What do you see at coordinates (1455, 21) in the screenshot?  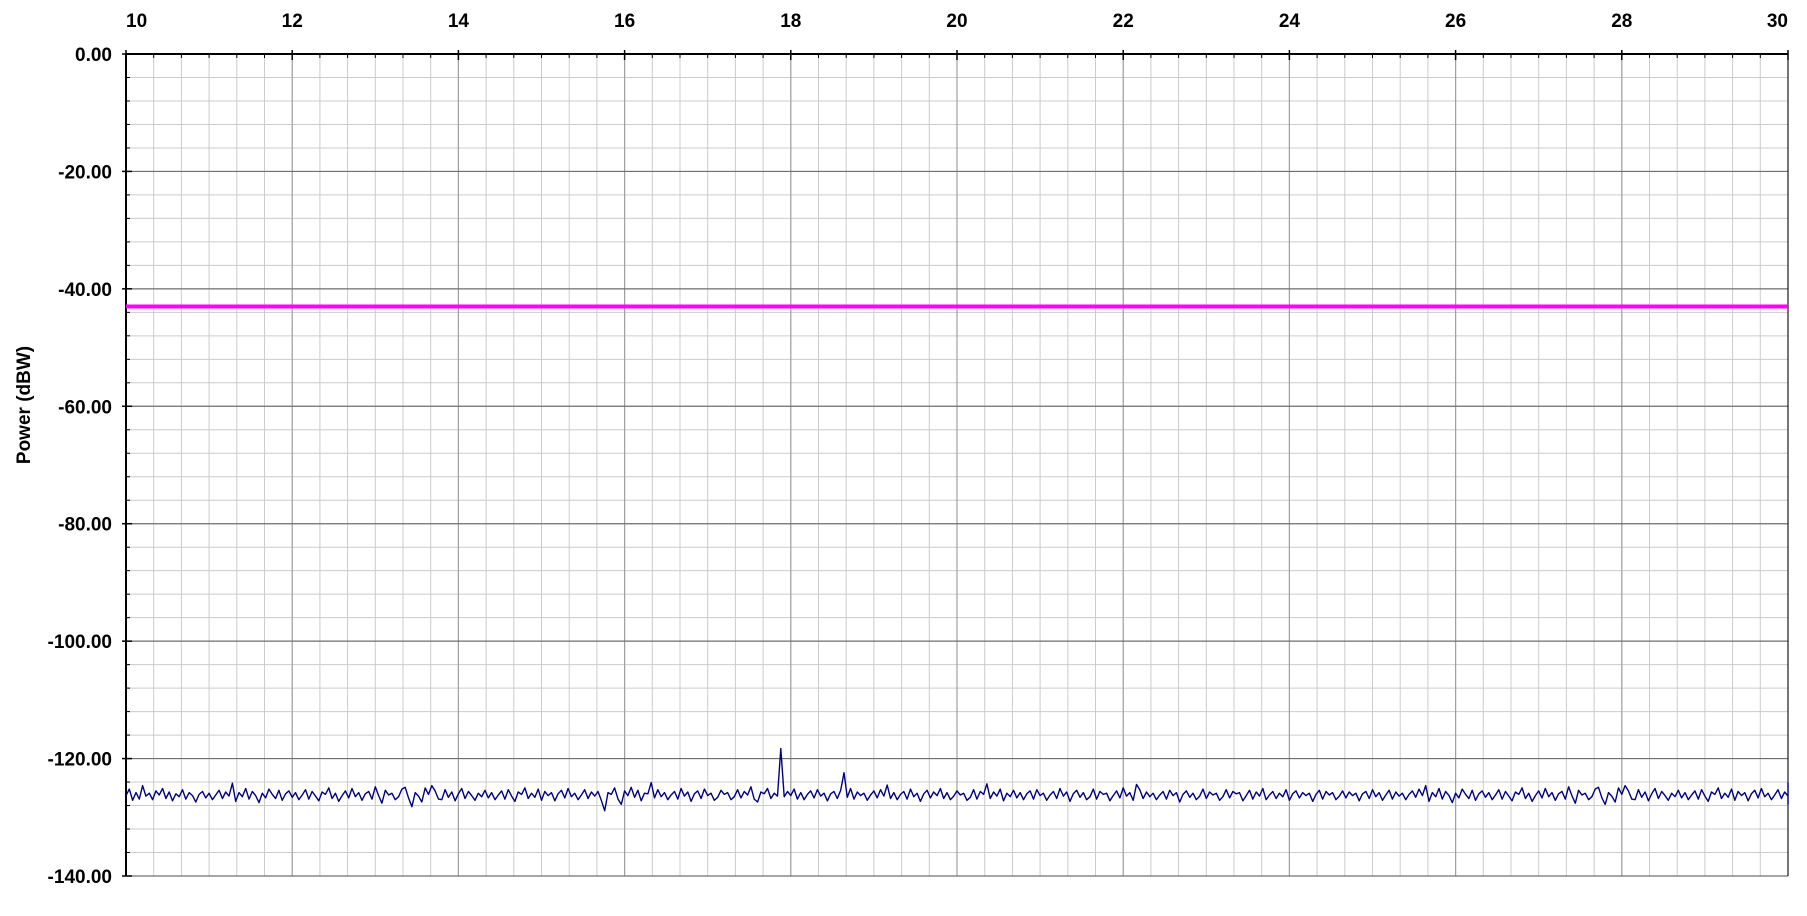 I see `x-tick-label: 26` at bounding box center [1455, 21].